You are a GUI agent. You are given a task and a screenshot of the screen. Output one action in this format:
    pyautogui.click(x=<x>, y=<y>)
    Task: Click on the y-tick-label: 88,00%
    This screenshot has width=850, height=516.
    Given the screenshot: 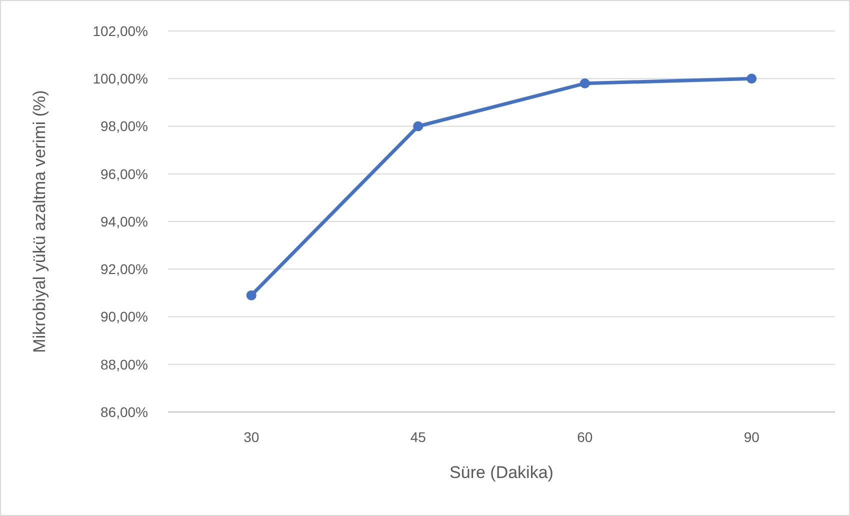 What is the action you would take?
    pyautogui.click(x=124, y=364)
    